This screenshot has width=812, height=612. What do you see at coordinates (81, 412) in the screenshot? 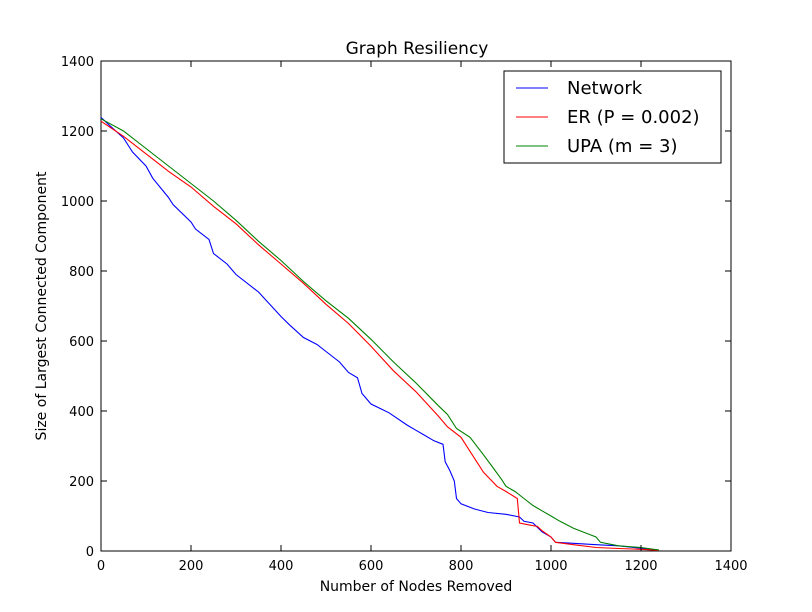
I see `y-tick-label: 400` at bounding box center [81, 412].